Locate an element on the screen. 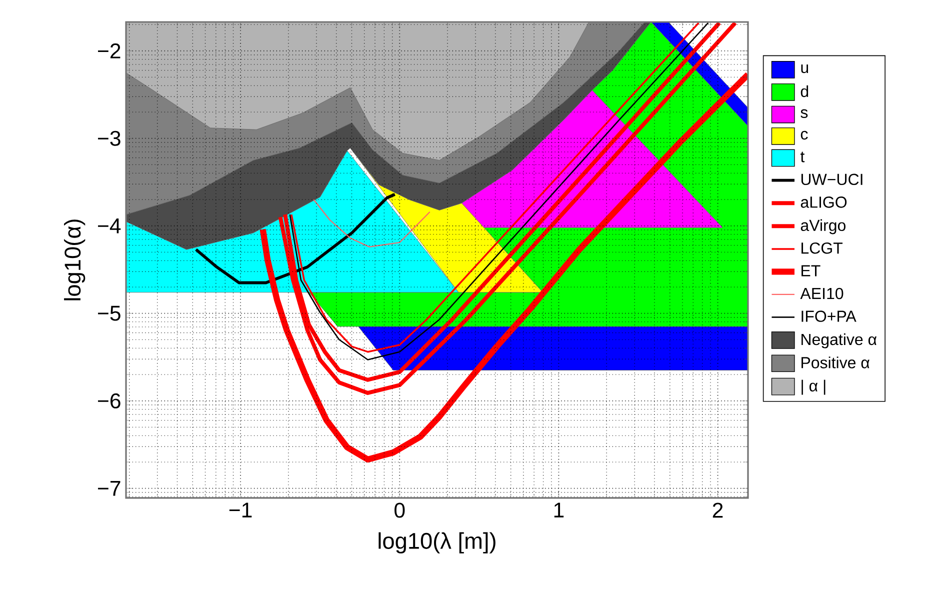  y-tick-label: −3 is located at coordinates (109, 138).